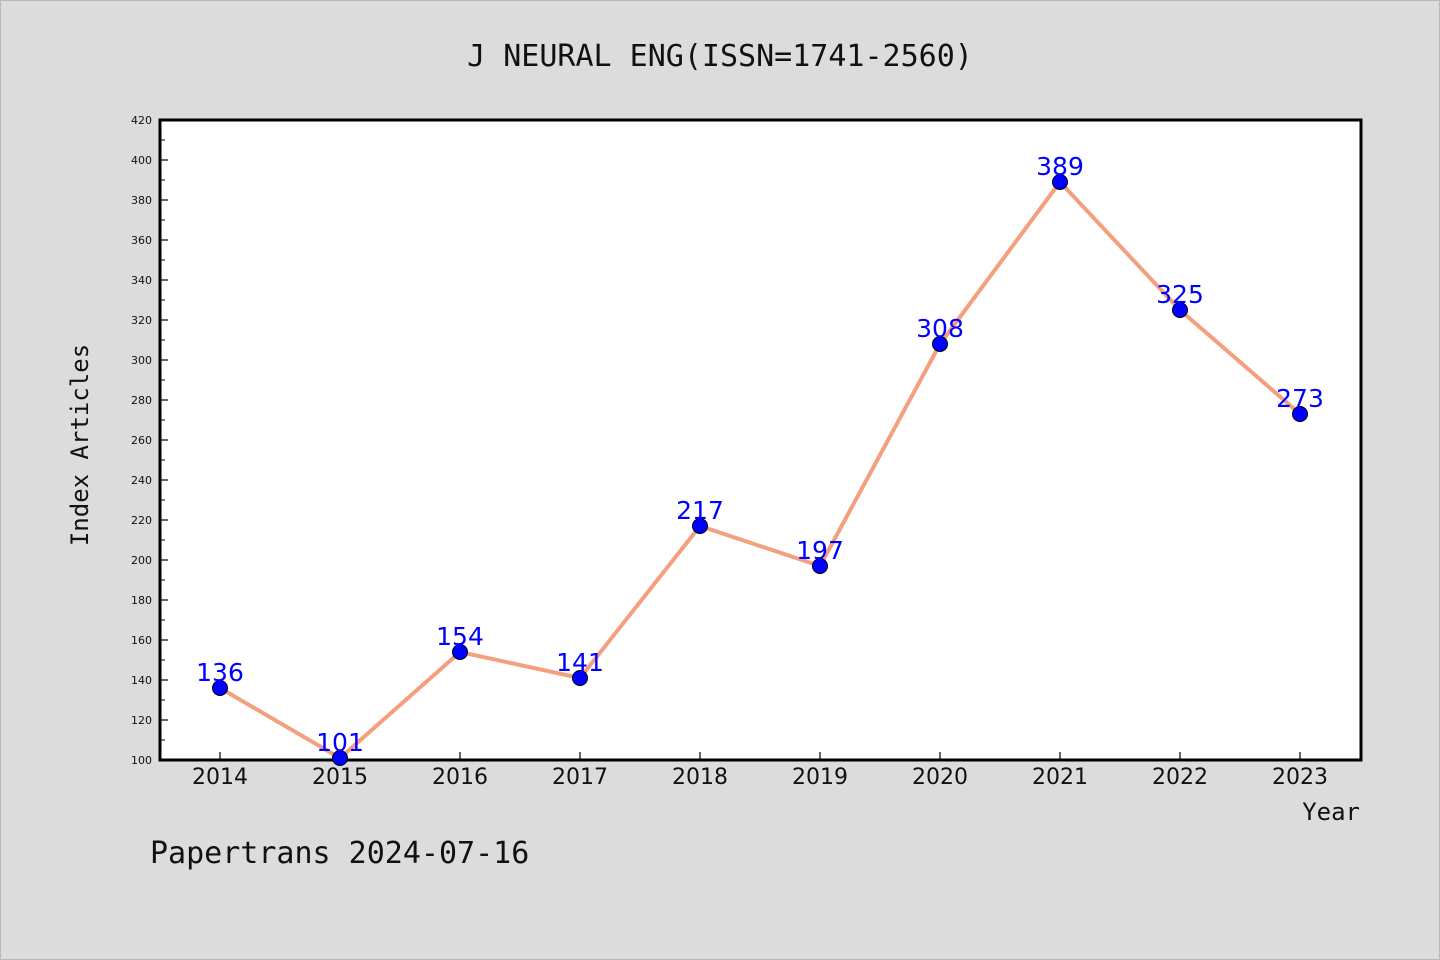 This screenshot has height=960, width=1440. Describe the element at coordinates (820, 550) in the screenshot. I see `data-label: 197` at that location.